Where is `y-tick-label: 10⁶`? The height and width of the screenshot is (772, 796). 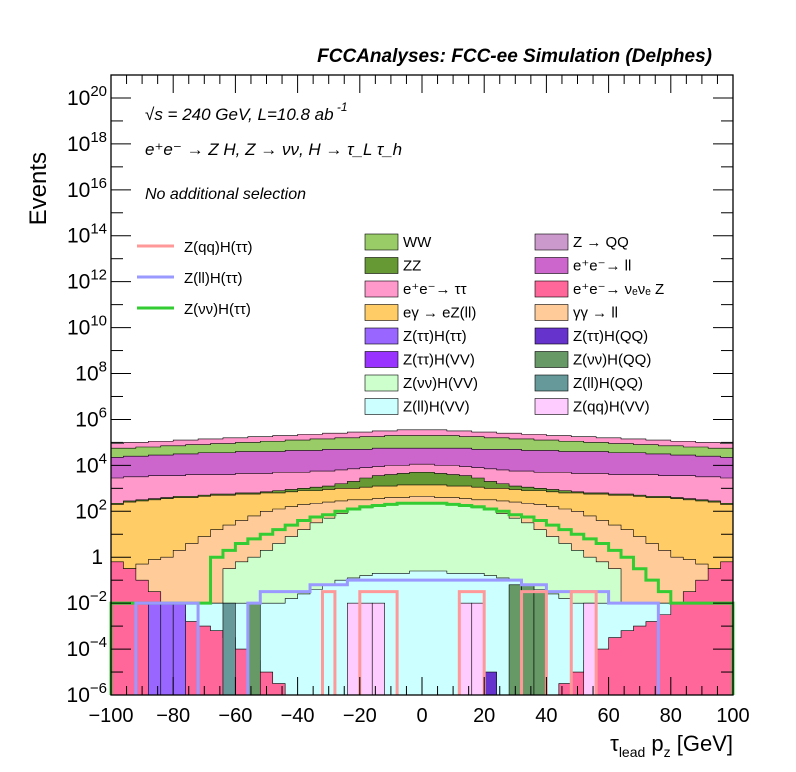
y-tick-label: 10⁶ is located at coordinates (91, 417).